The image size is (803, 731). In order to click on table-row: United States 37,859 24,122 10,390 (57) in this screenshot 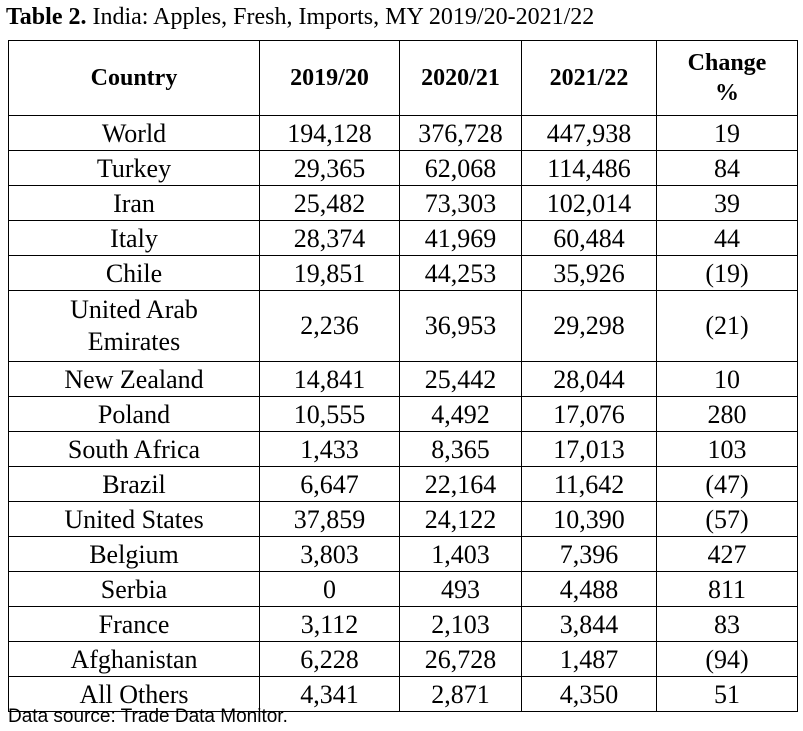, I will do `click(403, 519)`.